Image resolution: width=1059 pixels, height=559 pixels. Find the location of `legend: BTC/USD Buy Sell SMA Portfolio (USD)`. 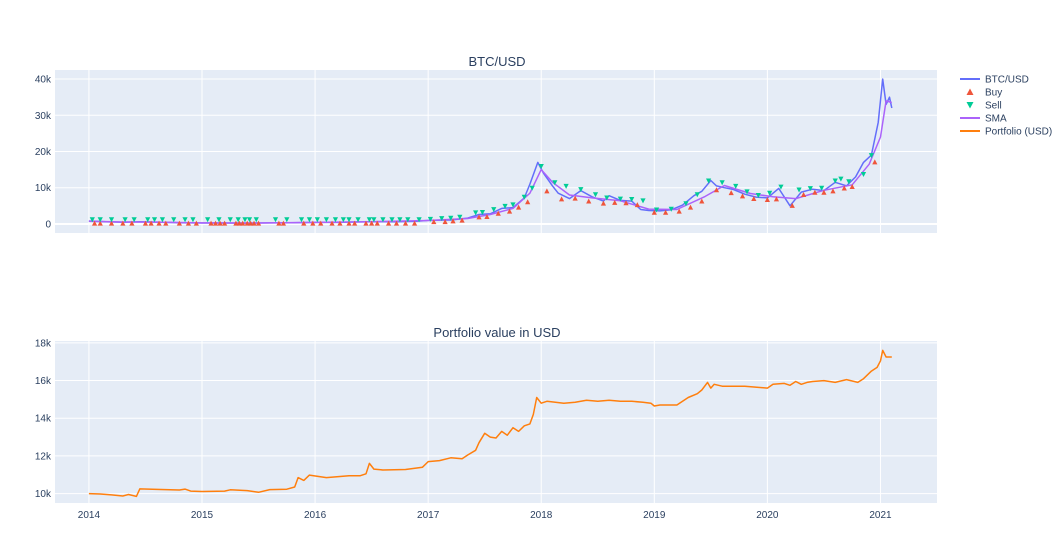

legend: BTC/USD Buy Sell SMA Portfolio (USD) is located at coordinates (1006, 106).